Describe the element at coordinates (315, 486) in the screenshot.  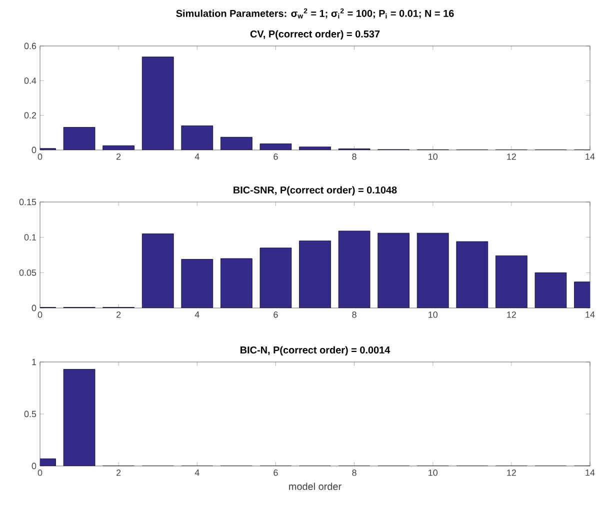
I see `x-axis-title: model order` at that location.